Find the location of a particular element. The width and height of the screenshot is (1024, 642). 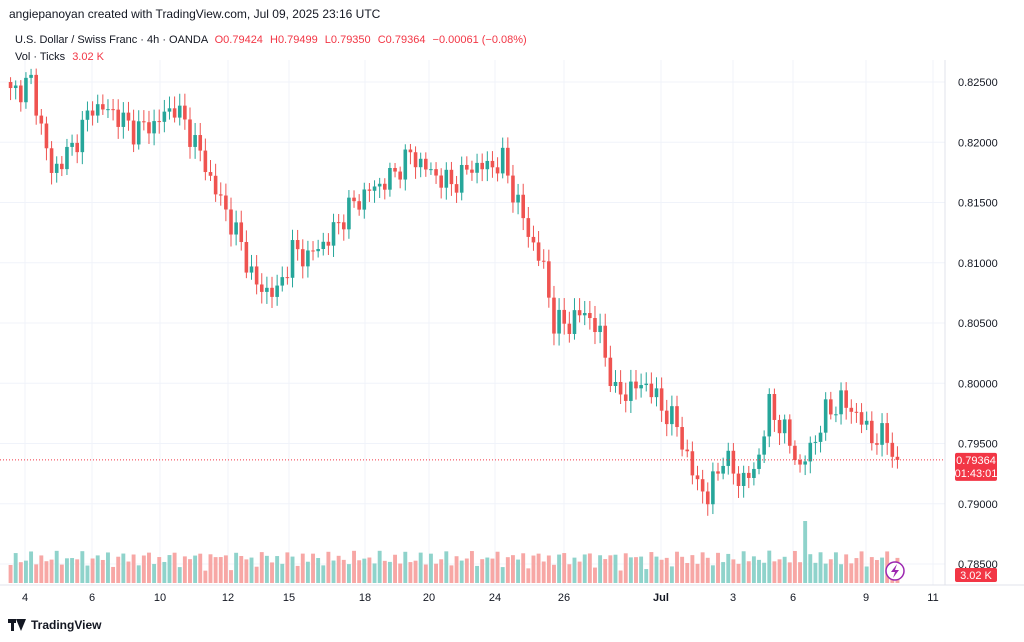

close-value: C0.79364 is located at coordinates (401, 40).